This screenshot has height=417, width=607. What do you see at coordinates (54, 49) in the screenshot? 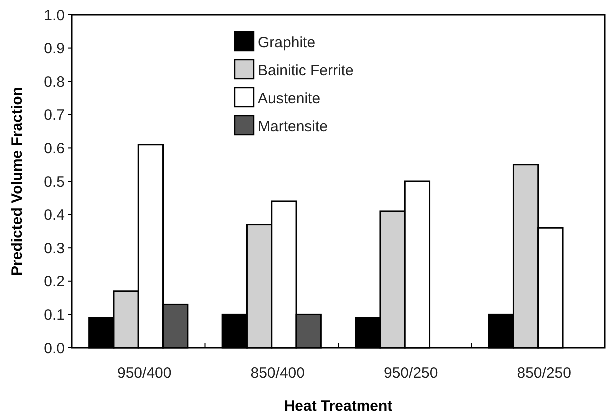
I see `y-tick-label: 0.9` at bounding box center [54, 49].